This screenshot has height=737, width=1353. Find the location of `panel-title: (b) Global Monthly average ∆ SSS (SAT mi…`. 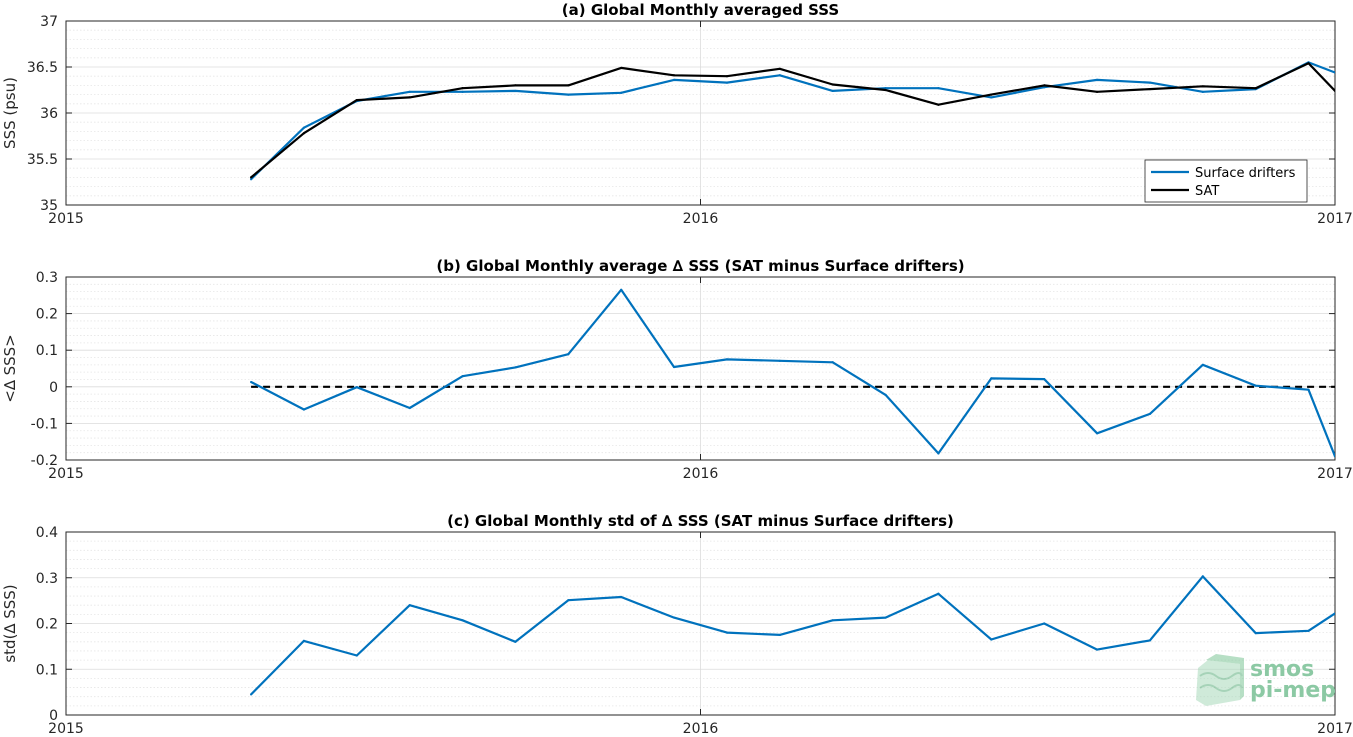

panel-title: (b) Global Monthly average ∆ SSS (SAT mi… is located at coordinates (700, 266).